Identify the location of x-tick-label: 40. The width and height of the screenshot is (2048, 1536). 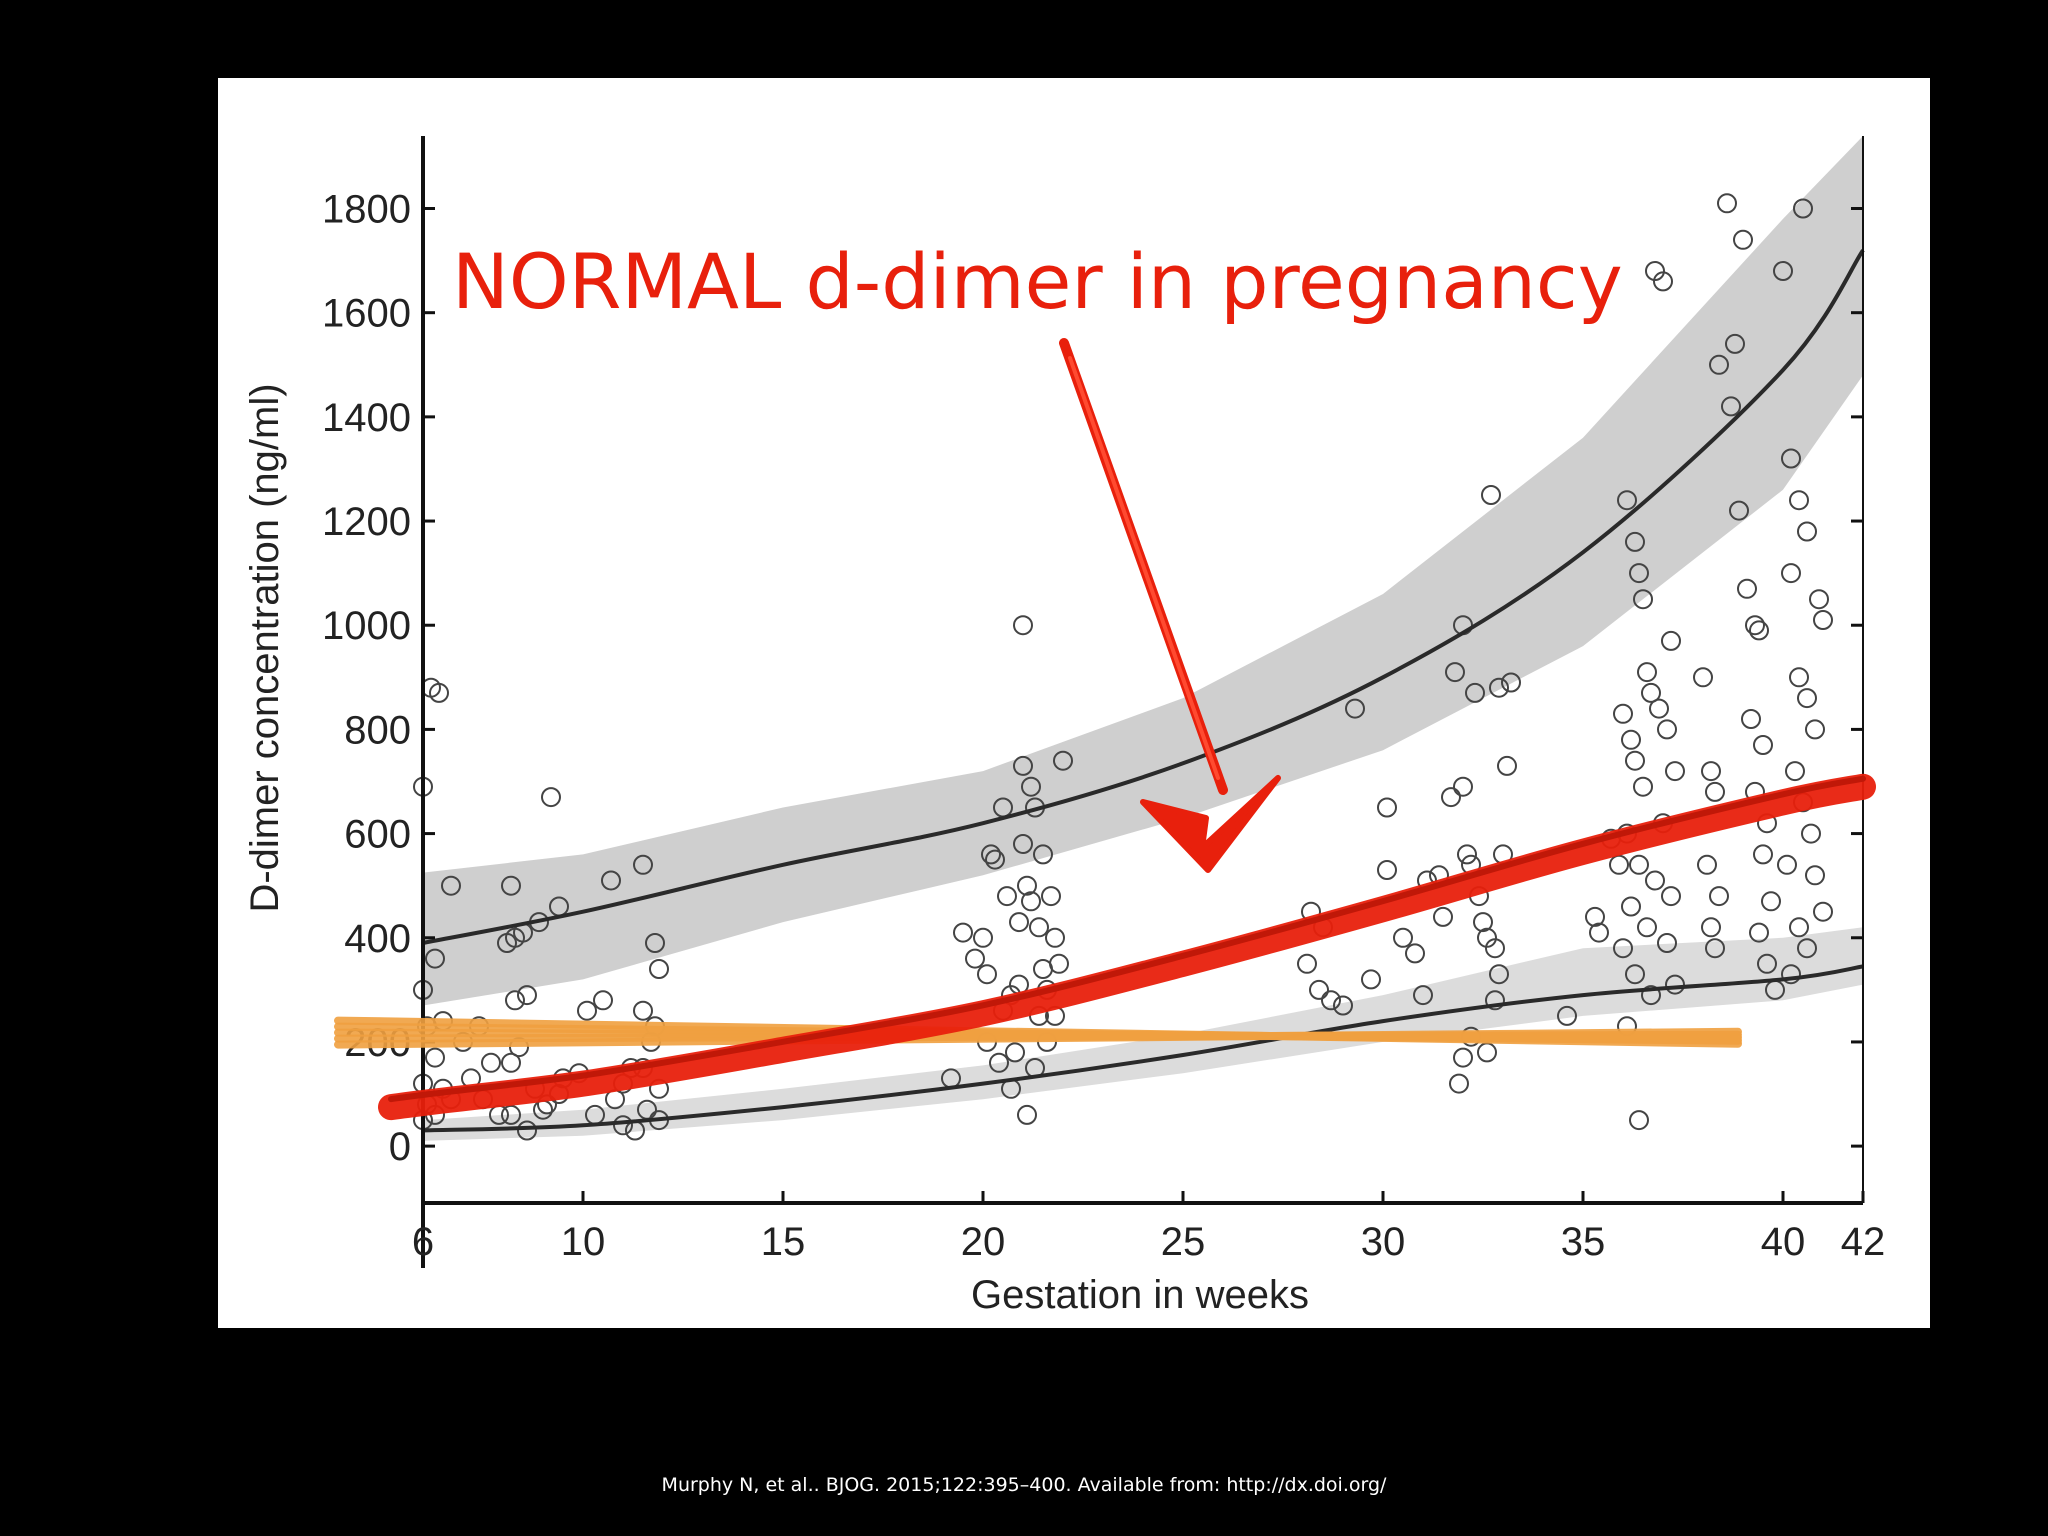
(1783, 1242).